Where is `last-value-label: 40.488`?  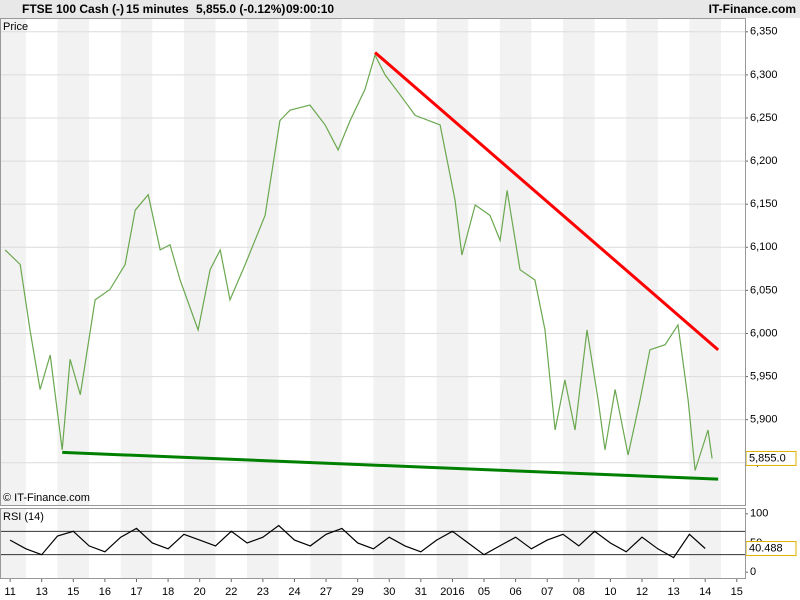 last-value-label: 40.488 is located at coordinates (766, 548).